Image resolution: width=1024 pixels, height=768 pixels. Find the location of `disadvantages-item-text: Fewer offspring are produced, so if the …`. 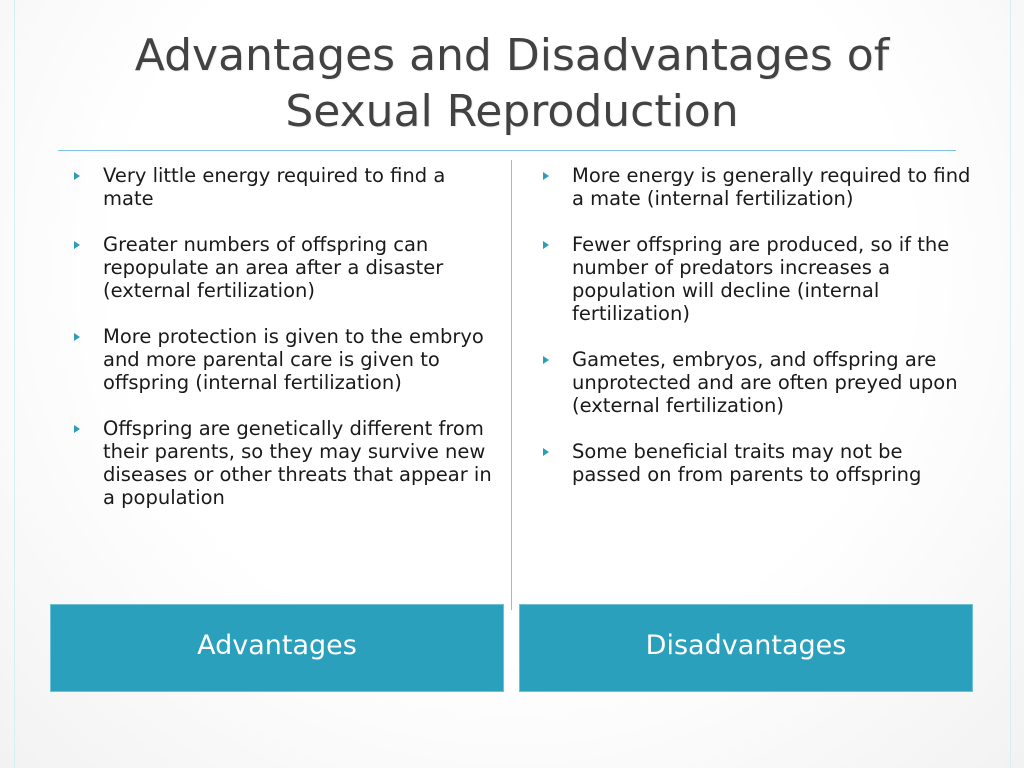

disadvantages-item-text: Fewer offspring are produced, so if the … is located at coordinates (761, 279).